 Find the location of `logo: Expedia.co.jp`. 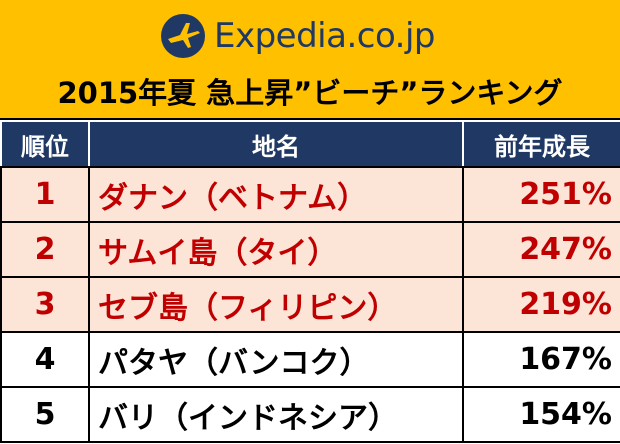

logo: Expedia.co.jp is located at coordinates (298, 36).